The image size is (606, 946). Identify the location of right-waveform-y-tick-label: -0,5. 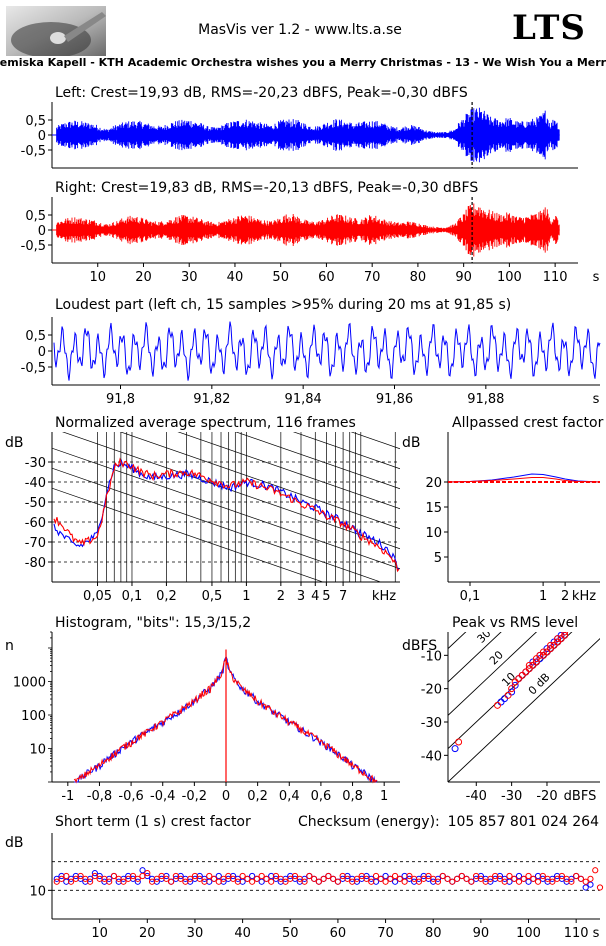
(33, 246).